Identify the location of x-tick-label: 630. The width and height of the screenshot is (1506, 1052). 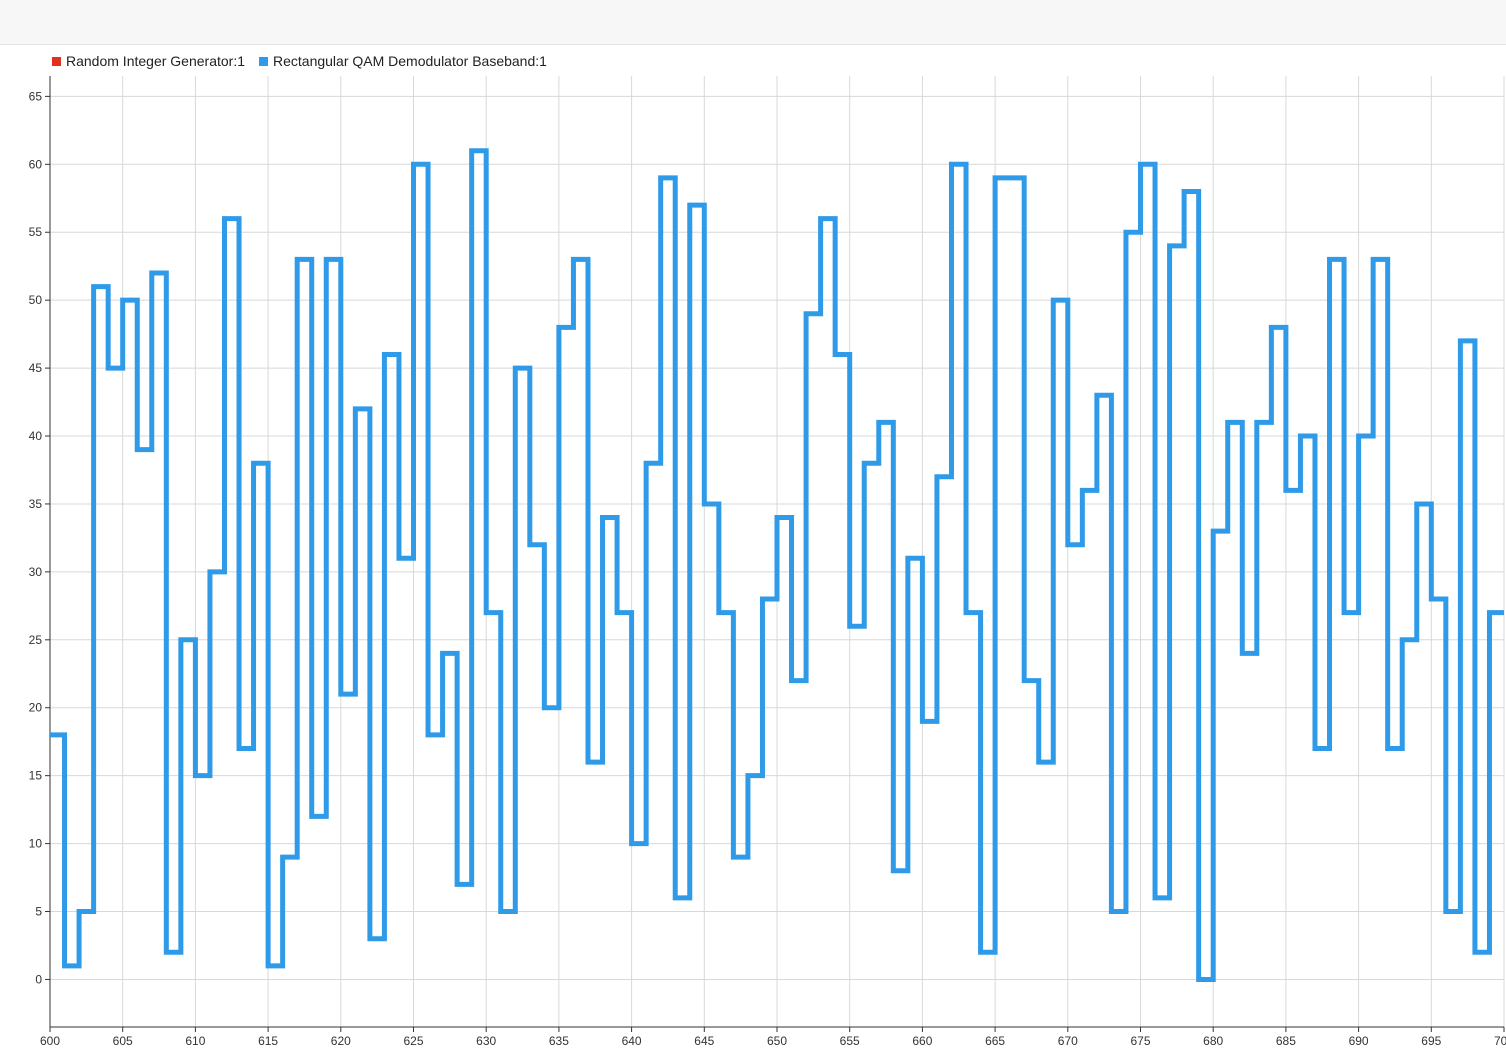
(486, 1041).